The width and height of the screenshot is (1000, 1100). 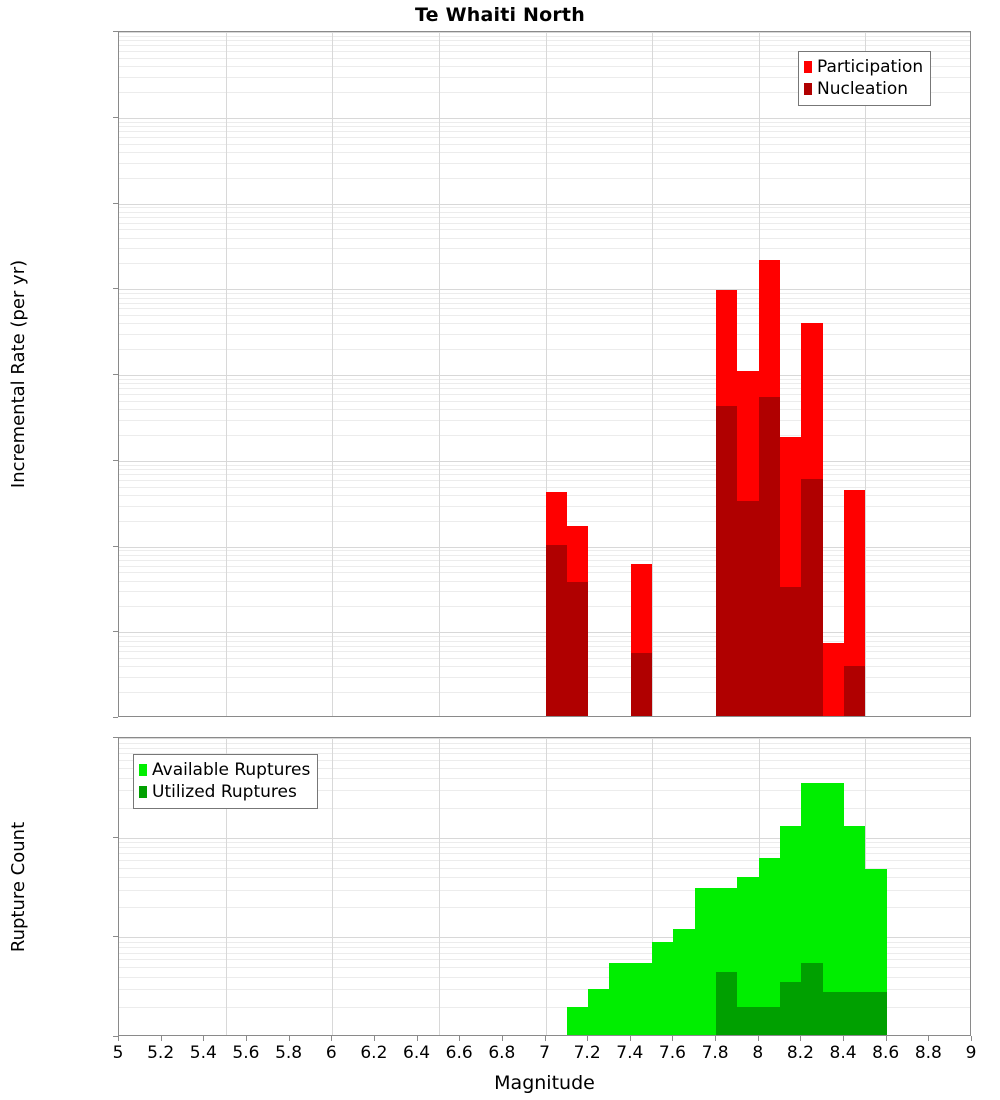 I want to click on legend-label-nucleation: Nucleation, so click(x=863, y=88).